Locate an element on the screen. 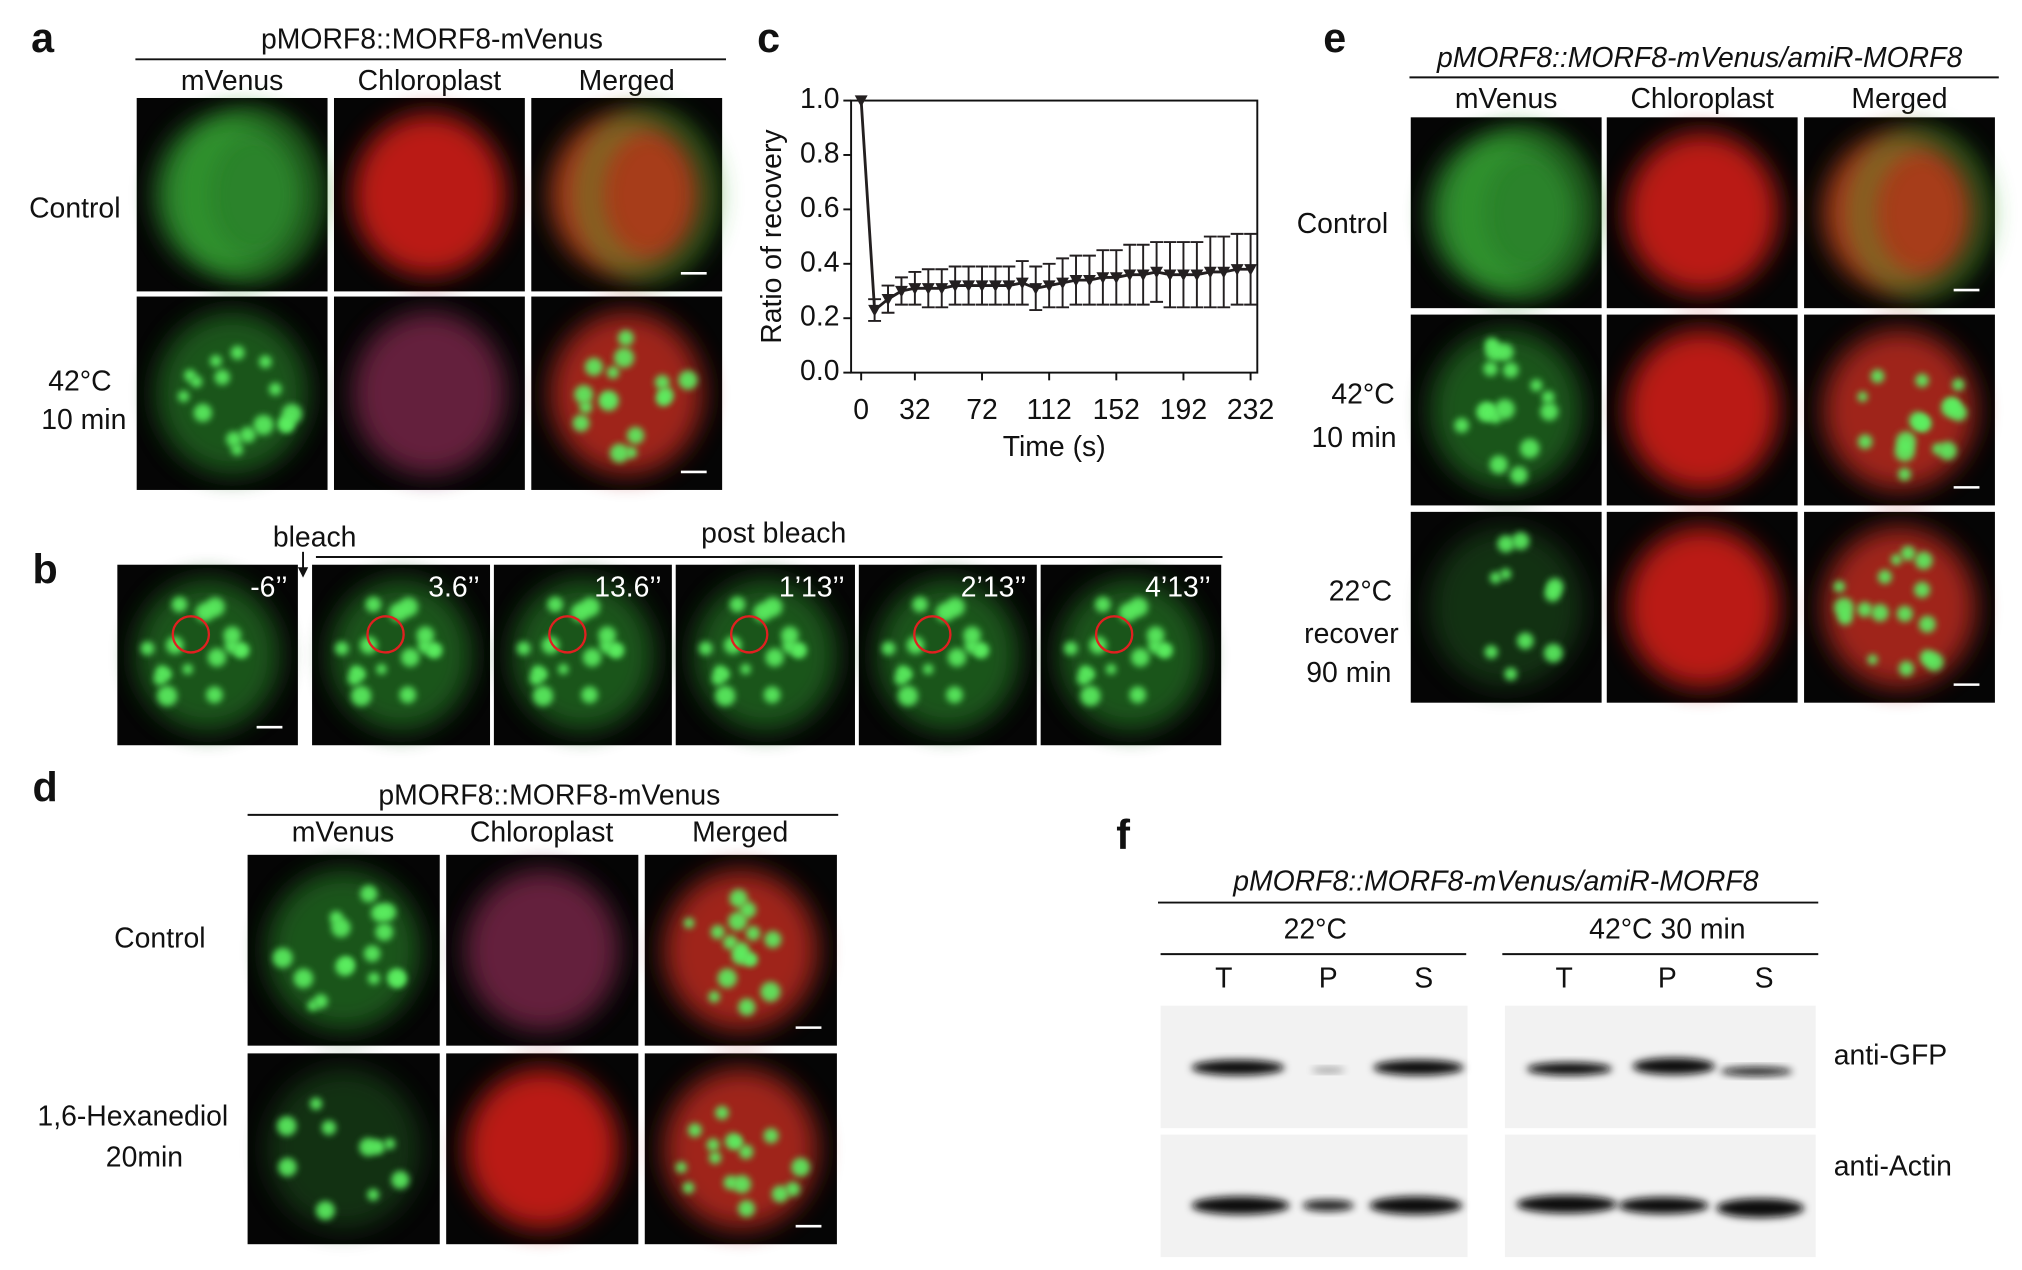 The height and width of the screenshot is (1270, 2022). panel-letter: f is located at coordinates (1123, 835).